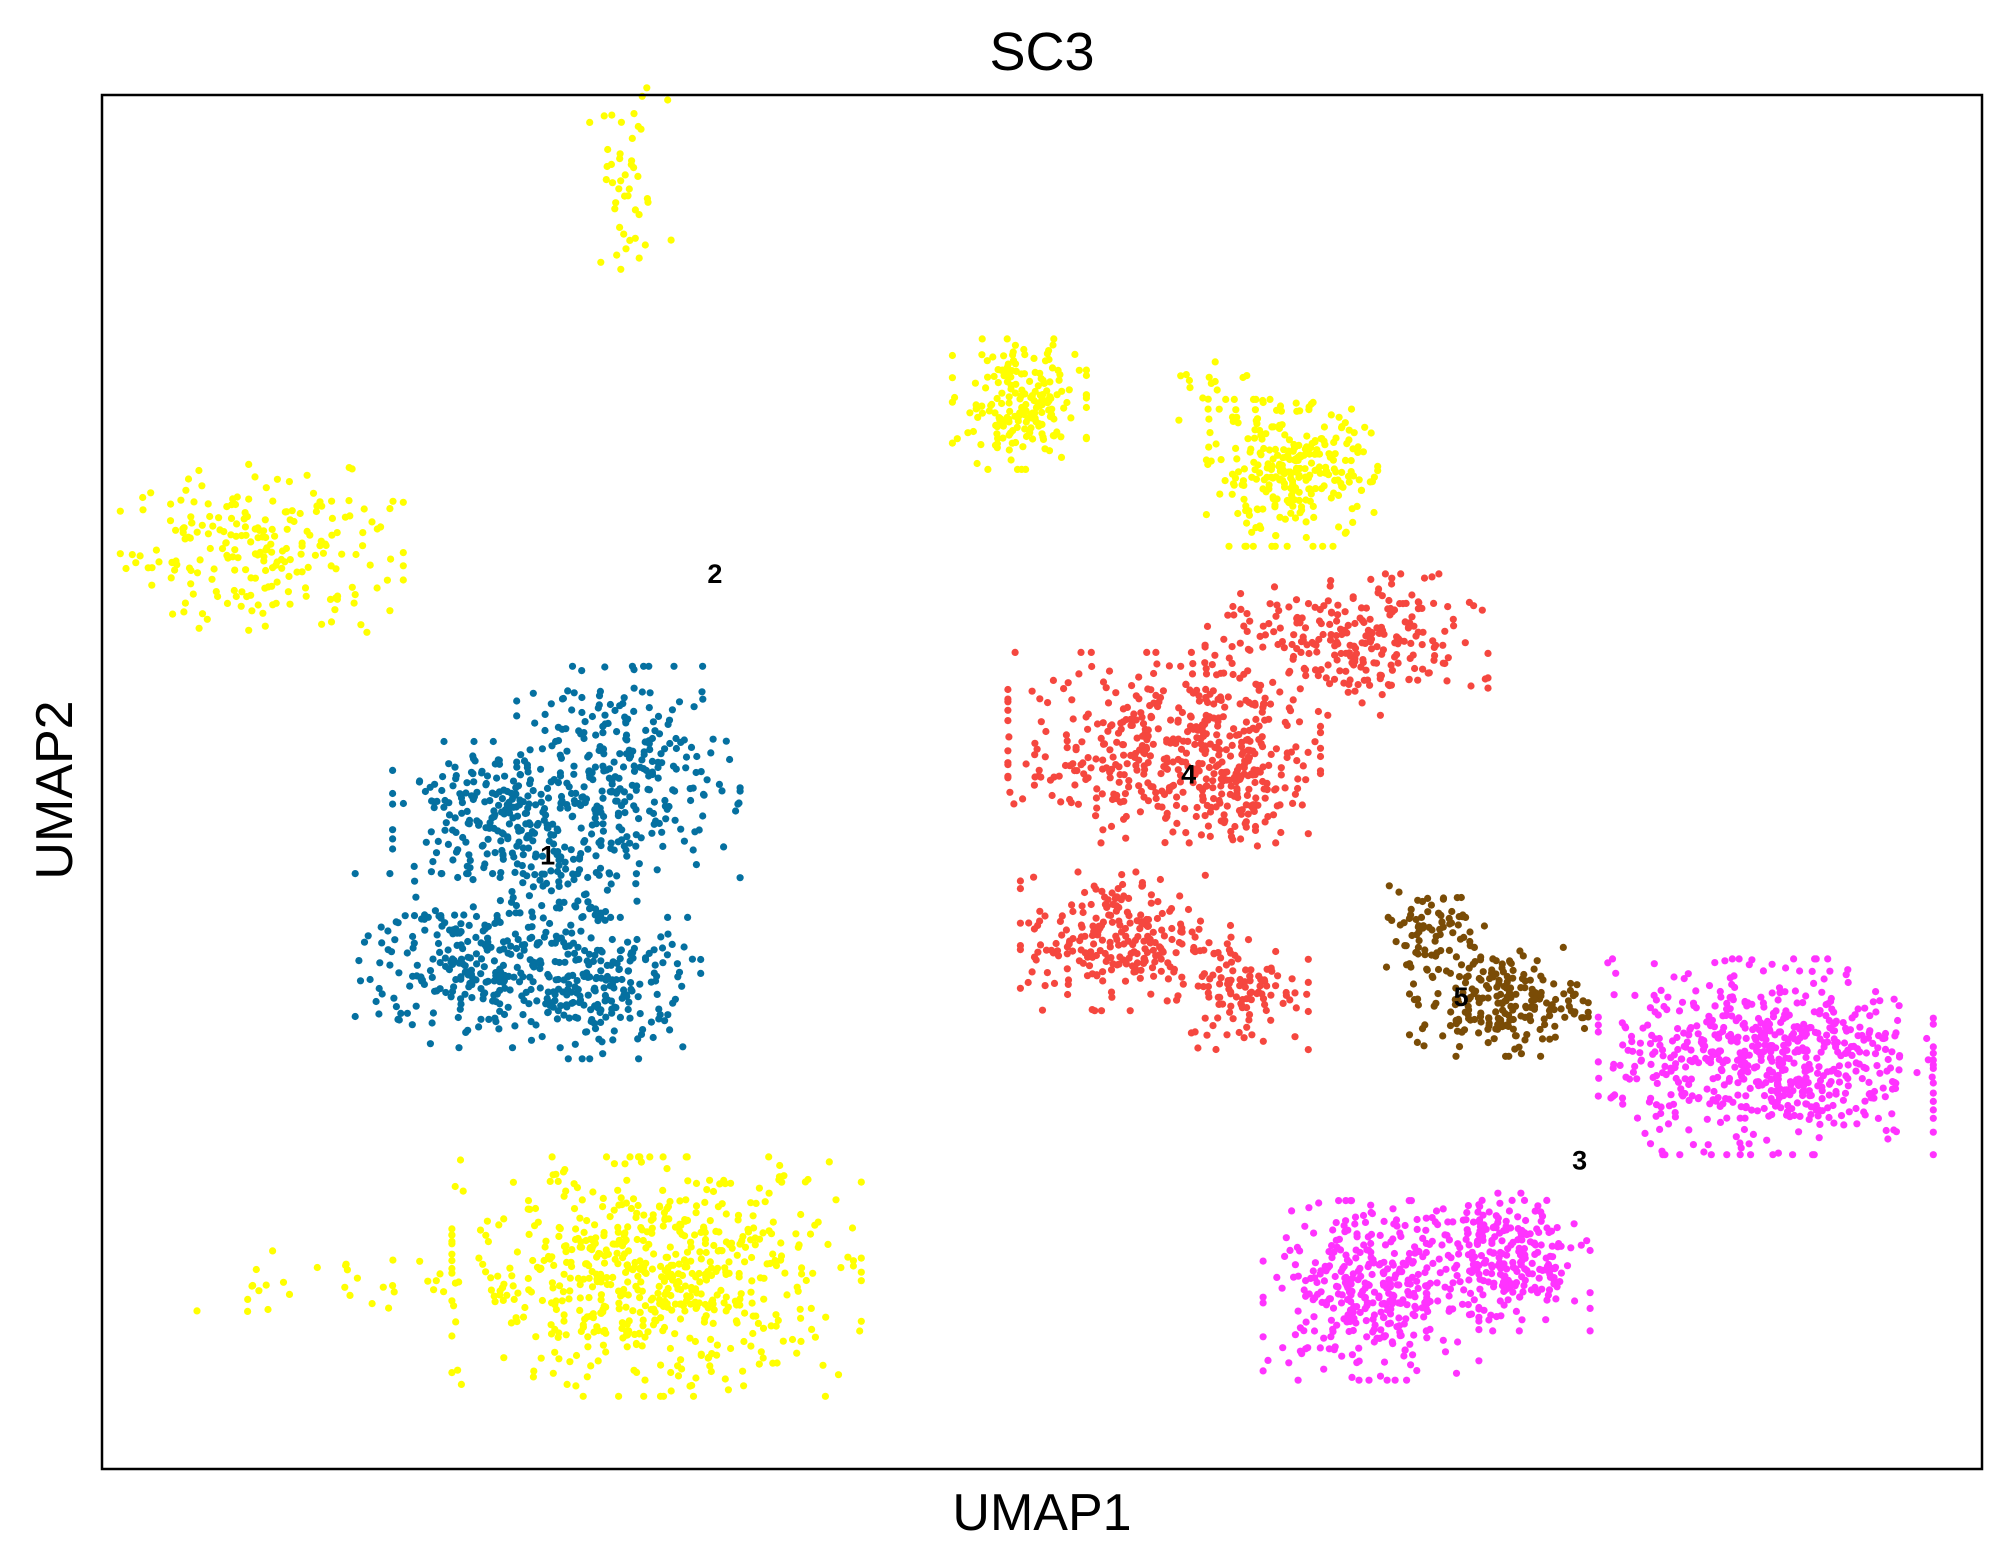  Describe the element at coordinates (601, 971) in the screenshot. I see `point-cluster-1-1953` at that location.